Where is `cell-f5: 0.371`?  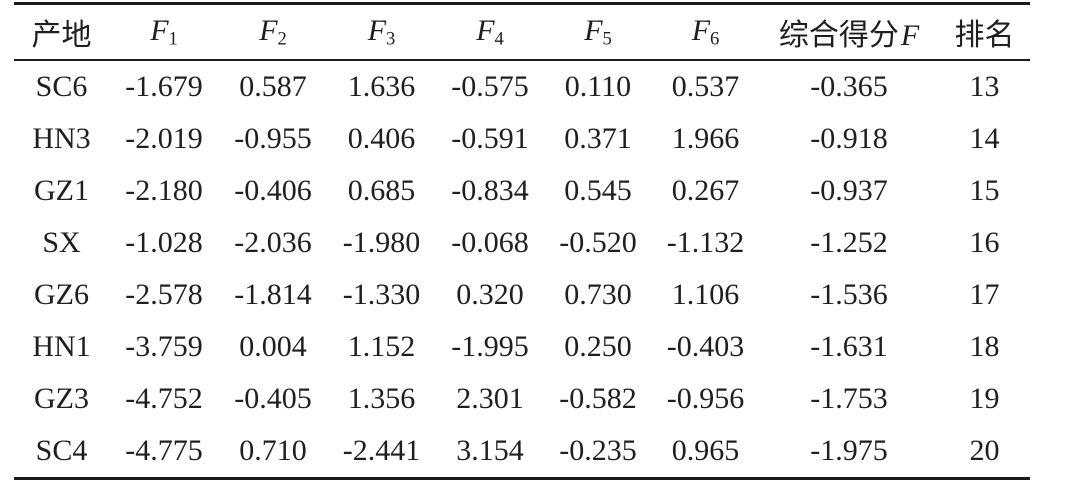
cell-f5: 0.371 is located at coordinates (598, 138).